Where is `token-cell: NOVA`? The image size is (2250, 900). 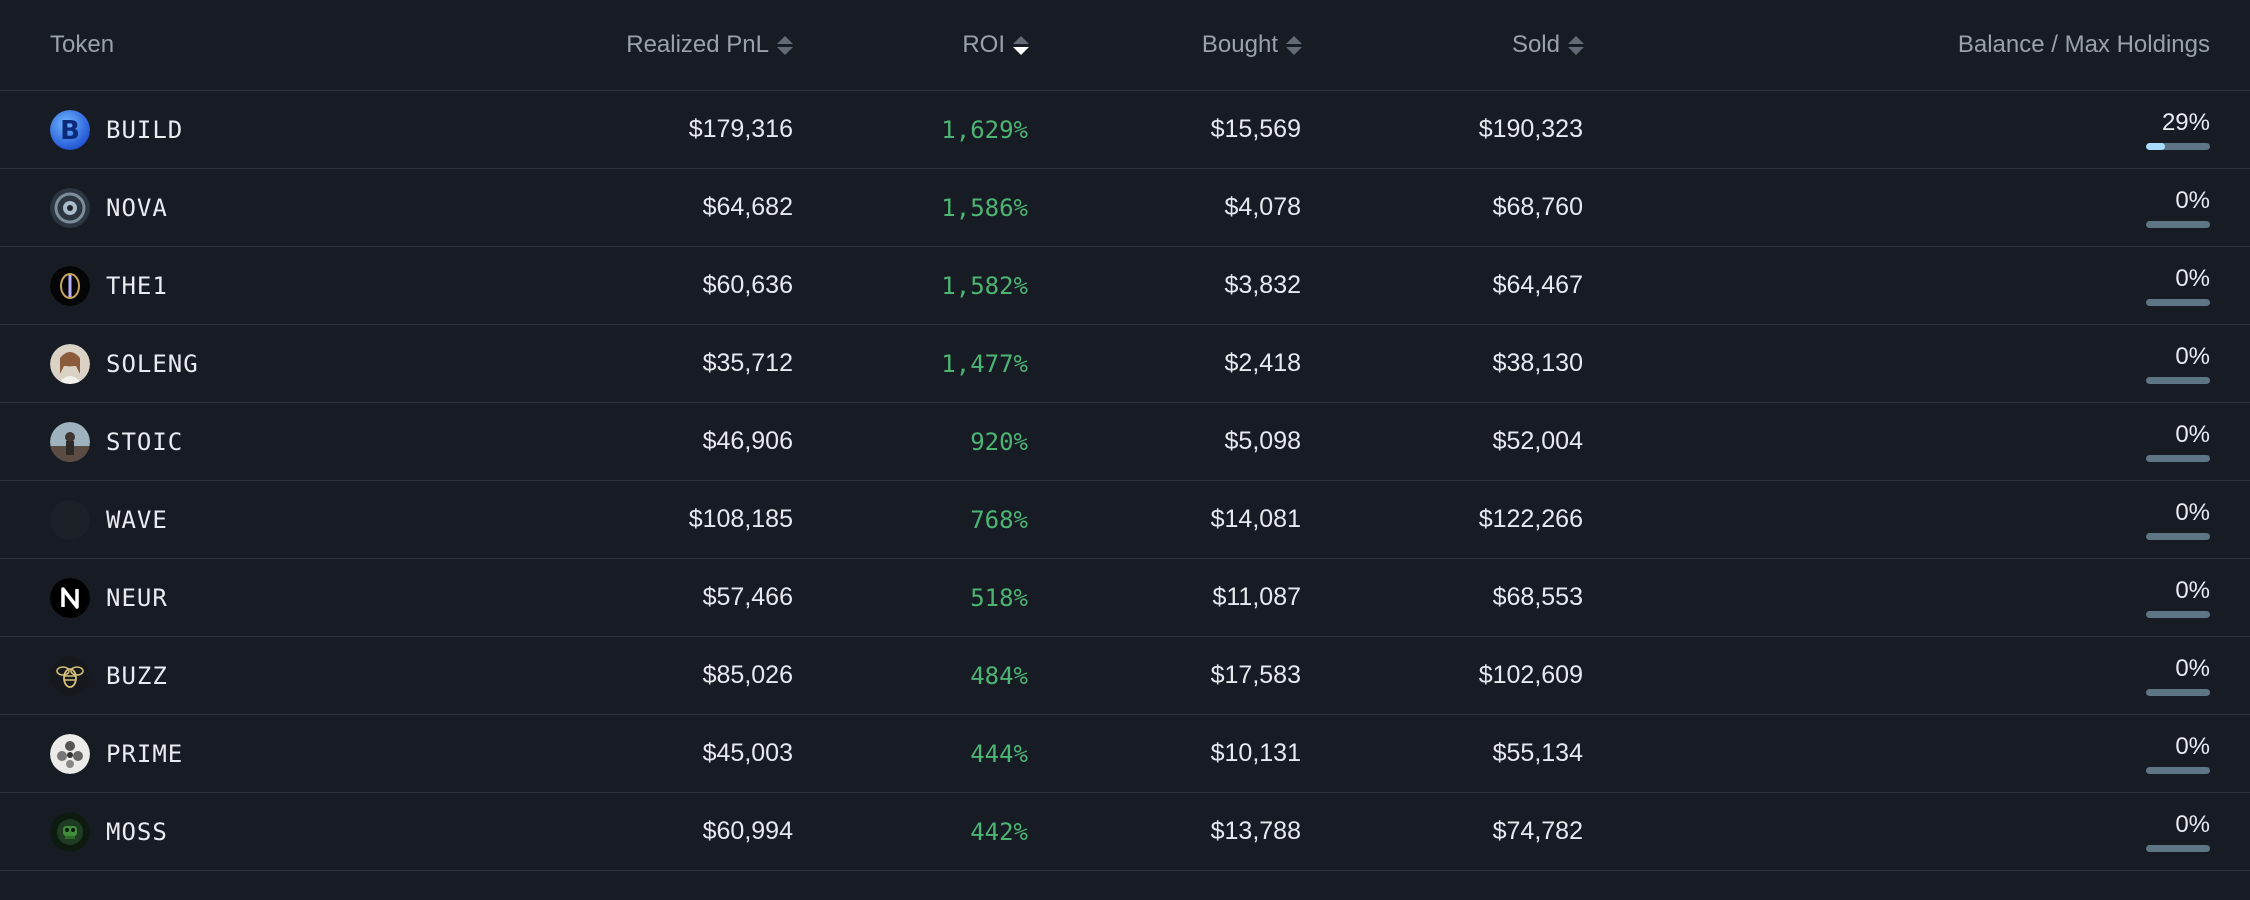
token-cell: NOVA is located at coordinates (109, 207).